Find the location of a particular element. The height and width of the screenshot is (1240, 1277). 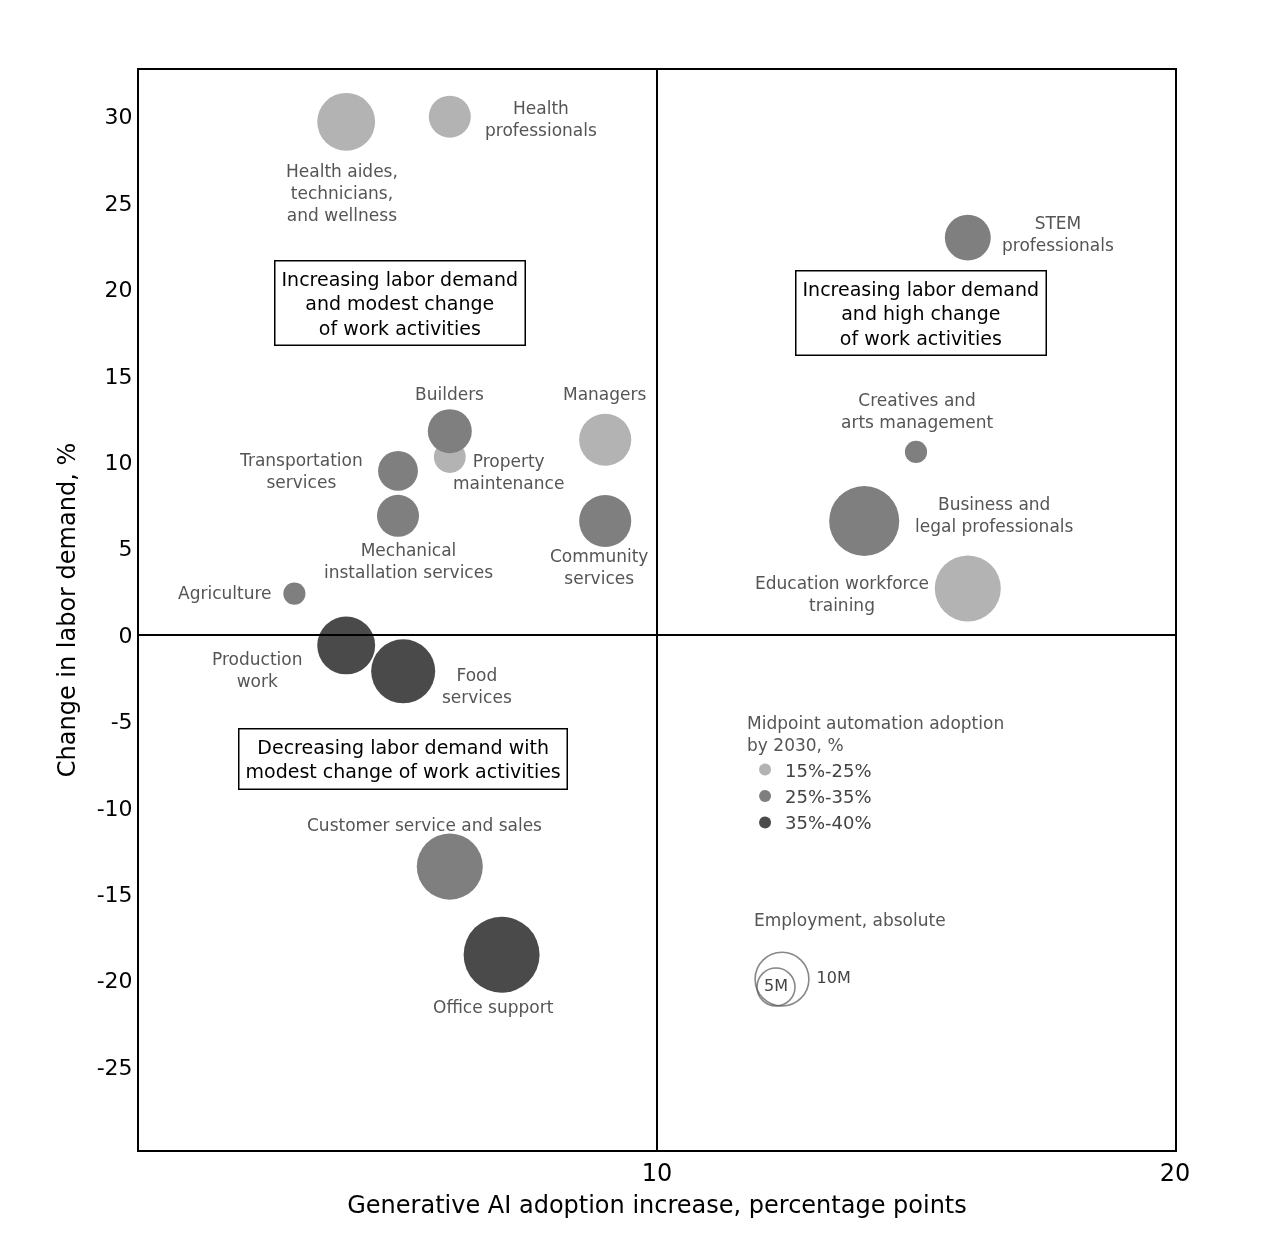

y-tick-label: -5 is located at coordinates (121, 722).